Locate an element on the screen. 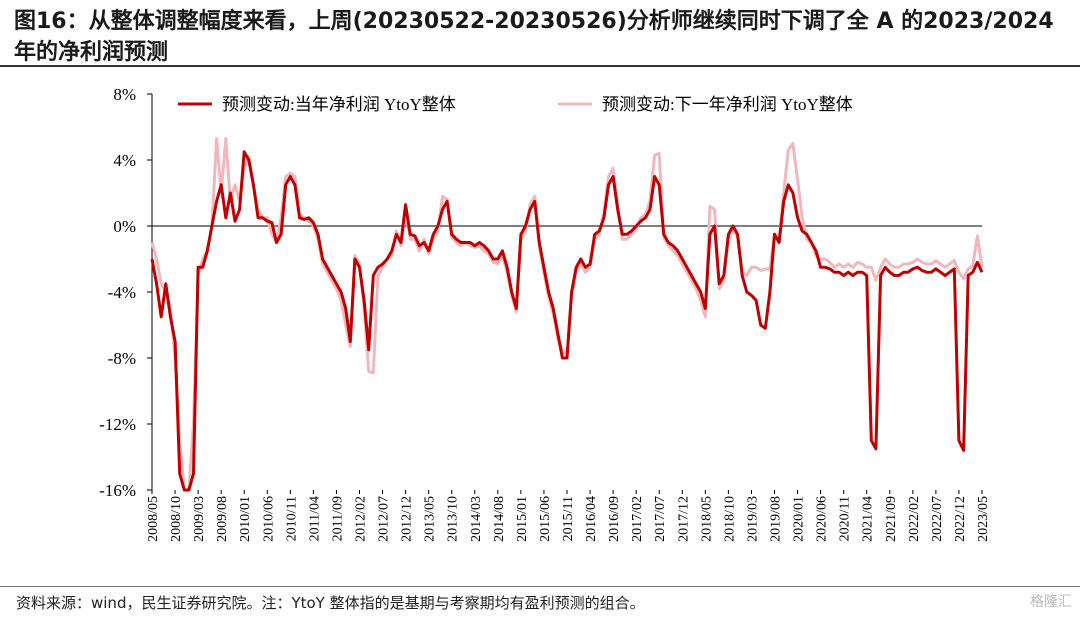  x-tick-label: 2013/10 is located at coordinates (453, 519).